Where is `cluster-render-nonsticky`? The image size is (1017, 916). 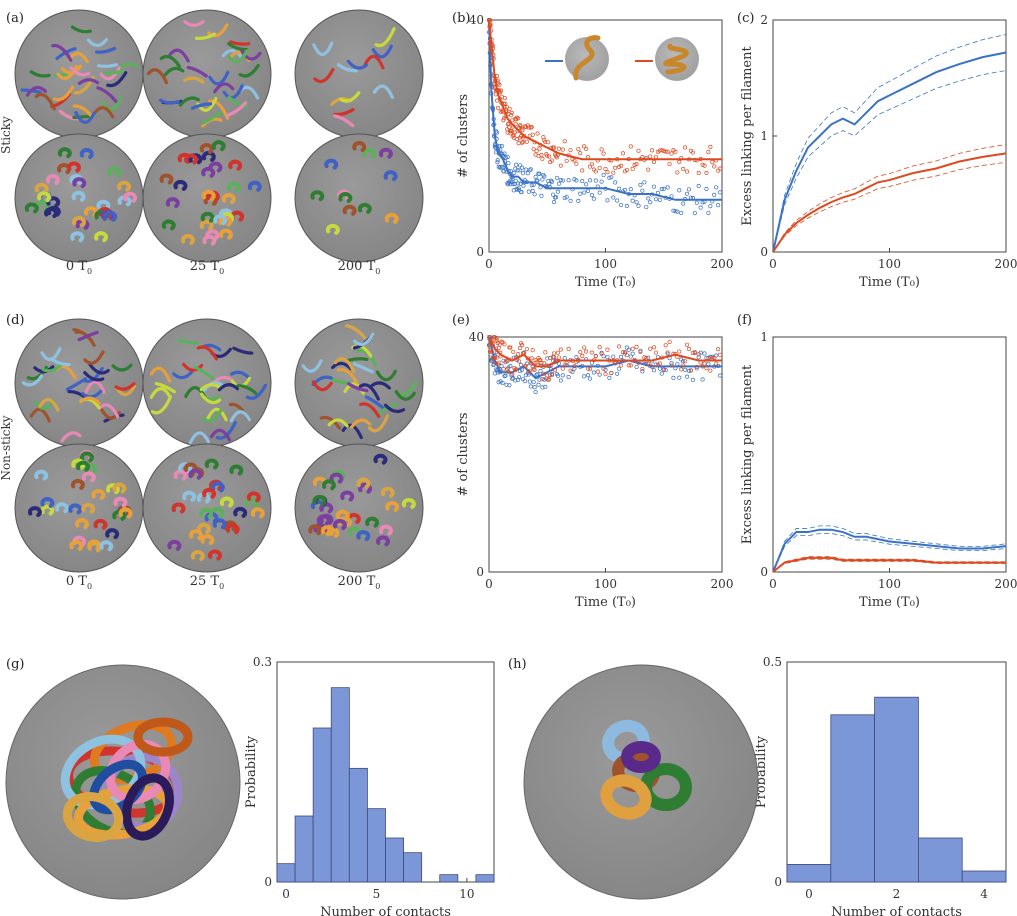 cluster-render-nonsticky is located at coordinates (641, 782).